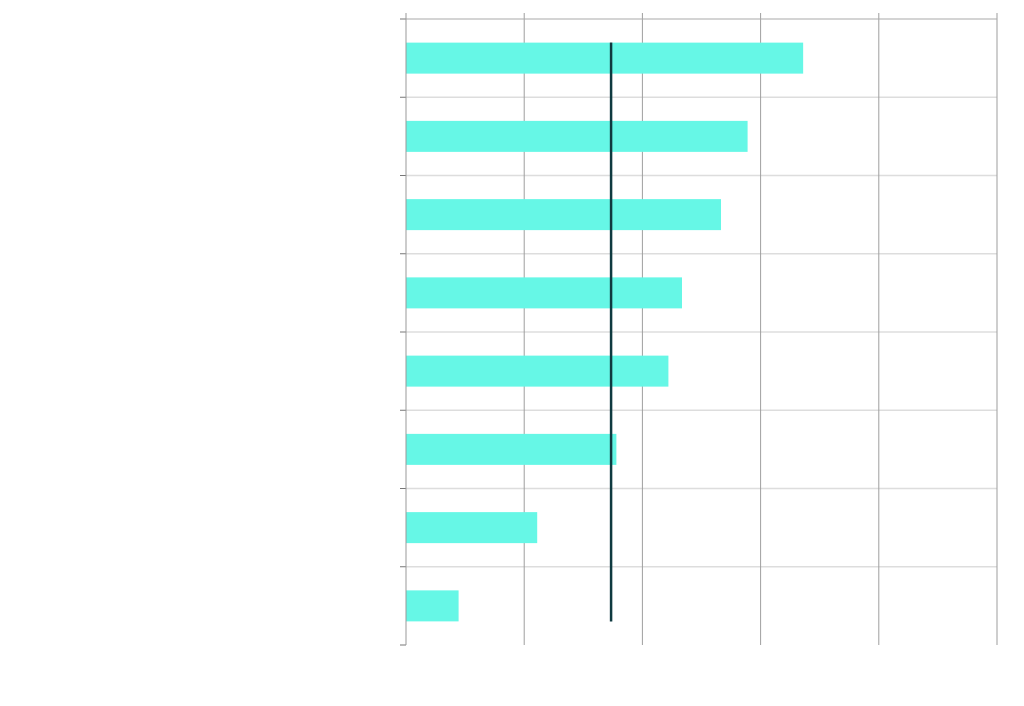 The width and height of the screenshot is (1024, 706). What do you see at coordinates (403, 329) in the screenshot?
I see `axes` at bounding box center [403, 329].